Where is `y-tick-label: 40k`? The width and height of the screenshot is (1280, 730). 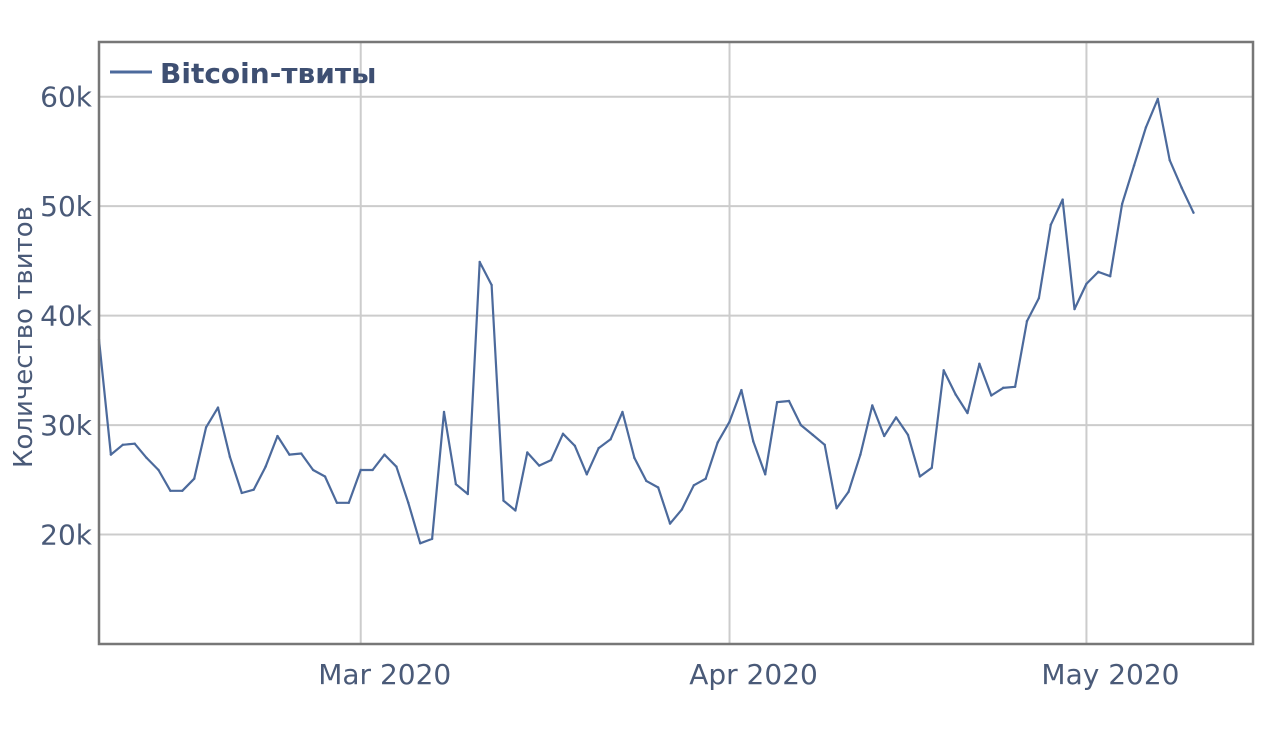 y-tick-label: 40k is located at coordinates (66, 316).